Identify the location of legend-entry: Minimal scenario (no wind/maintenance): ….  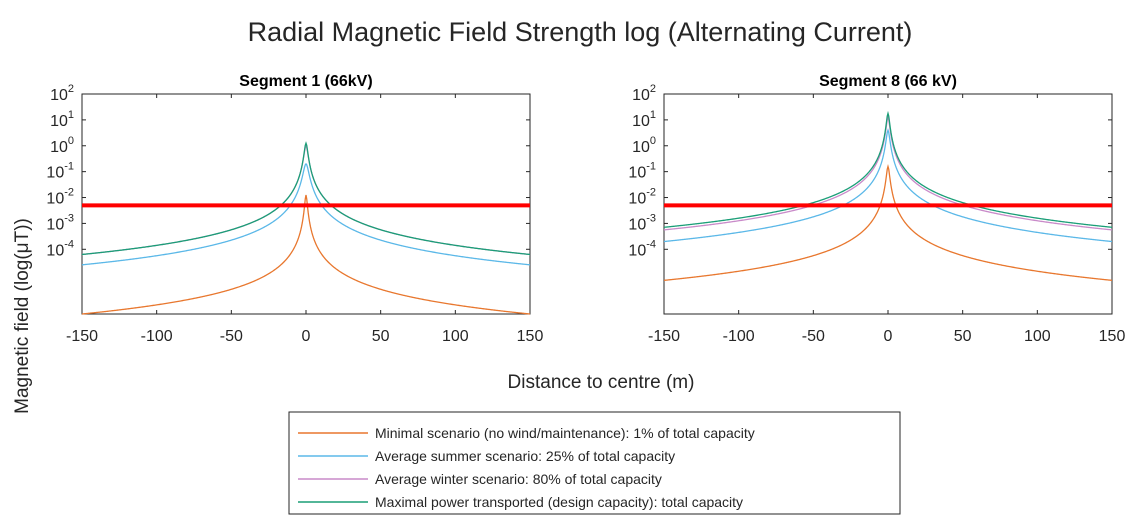
(526, 433).